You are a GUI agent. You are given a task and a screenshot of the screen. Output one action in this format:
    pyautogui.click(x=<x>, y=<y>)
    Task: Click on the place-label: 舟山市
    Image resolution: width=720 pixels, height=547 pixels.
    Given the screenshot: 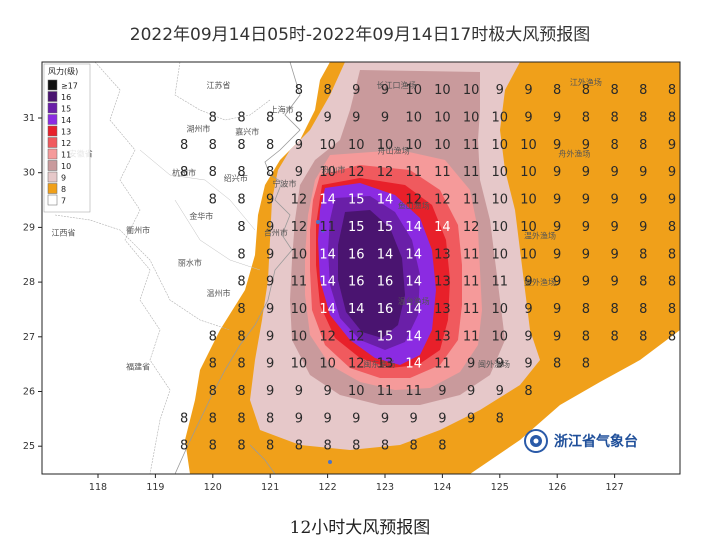 What is the action you would take?
    pyautogui.click(x=333, y=170)
    